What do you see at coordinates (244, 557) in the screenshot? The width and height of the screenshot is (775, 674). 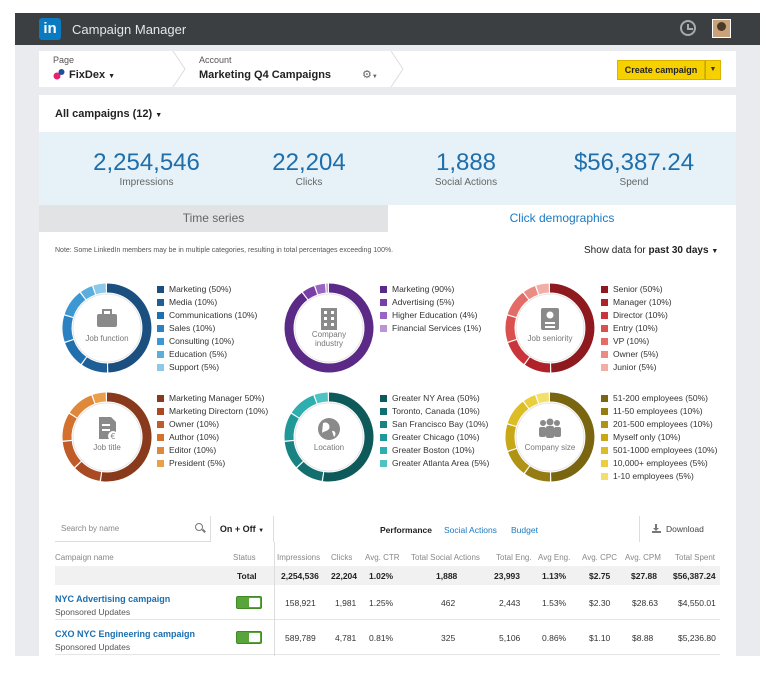 I see `column-header-status: Status` at bounding box center [244, 557].